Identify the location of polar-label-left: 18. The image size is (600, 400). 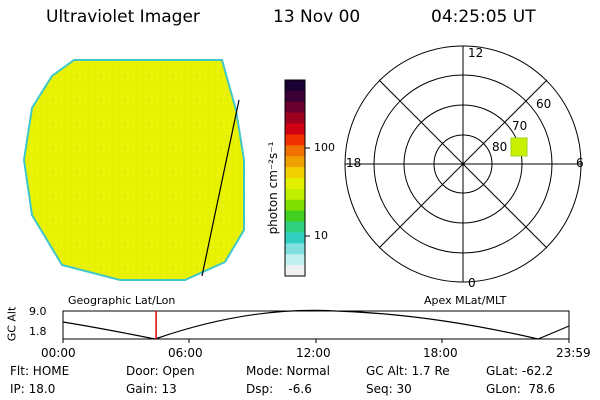
(354, 163).